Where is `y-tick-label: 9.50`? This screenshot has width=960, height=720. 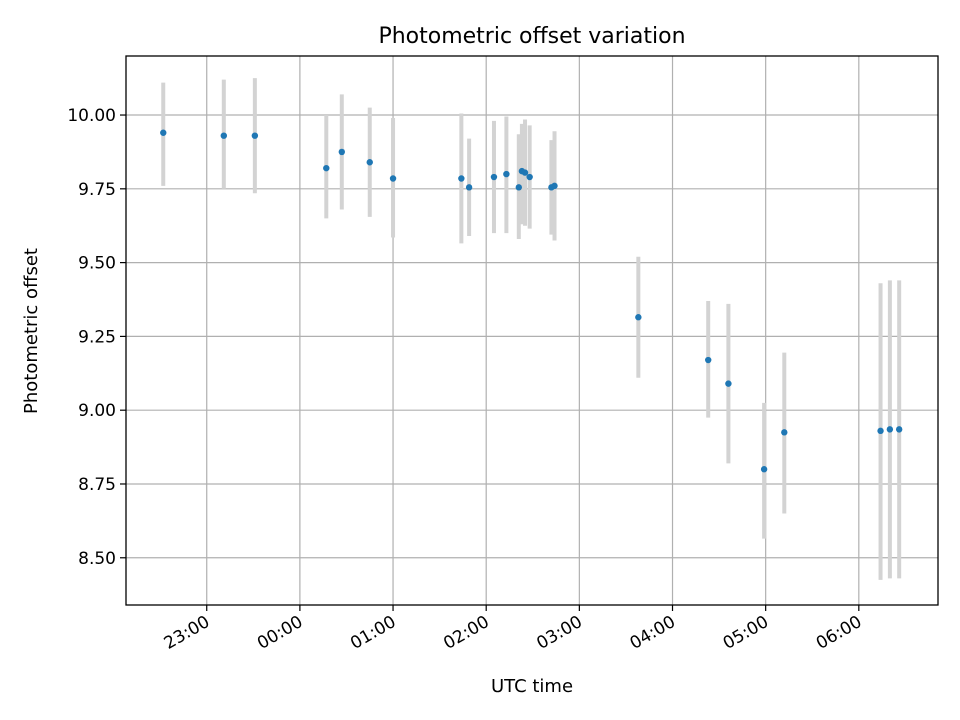
y-tick-label: 9.50 is located at coordinates (97, 264).